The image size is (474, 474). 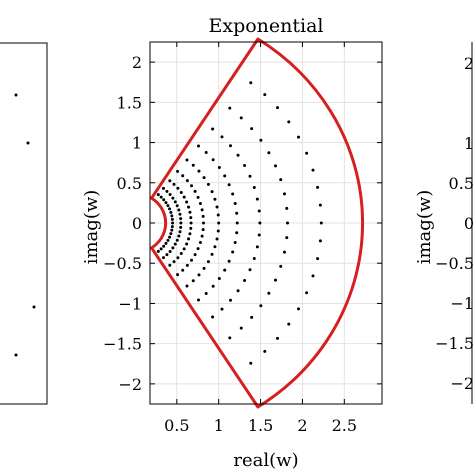 What do you see at coordinates (176, 425) in the screenshot?
I see `xtick-label: 0.5` at bounding box center [176, 425].